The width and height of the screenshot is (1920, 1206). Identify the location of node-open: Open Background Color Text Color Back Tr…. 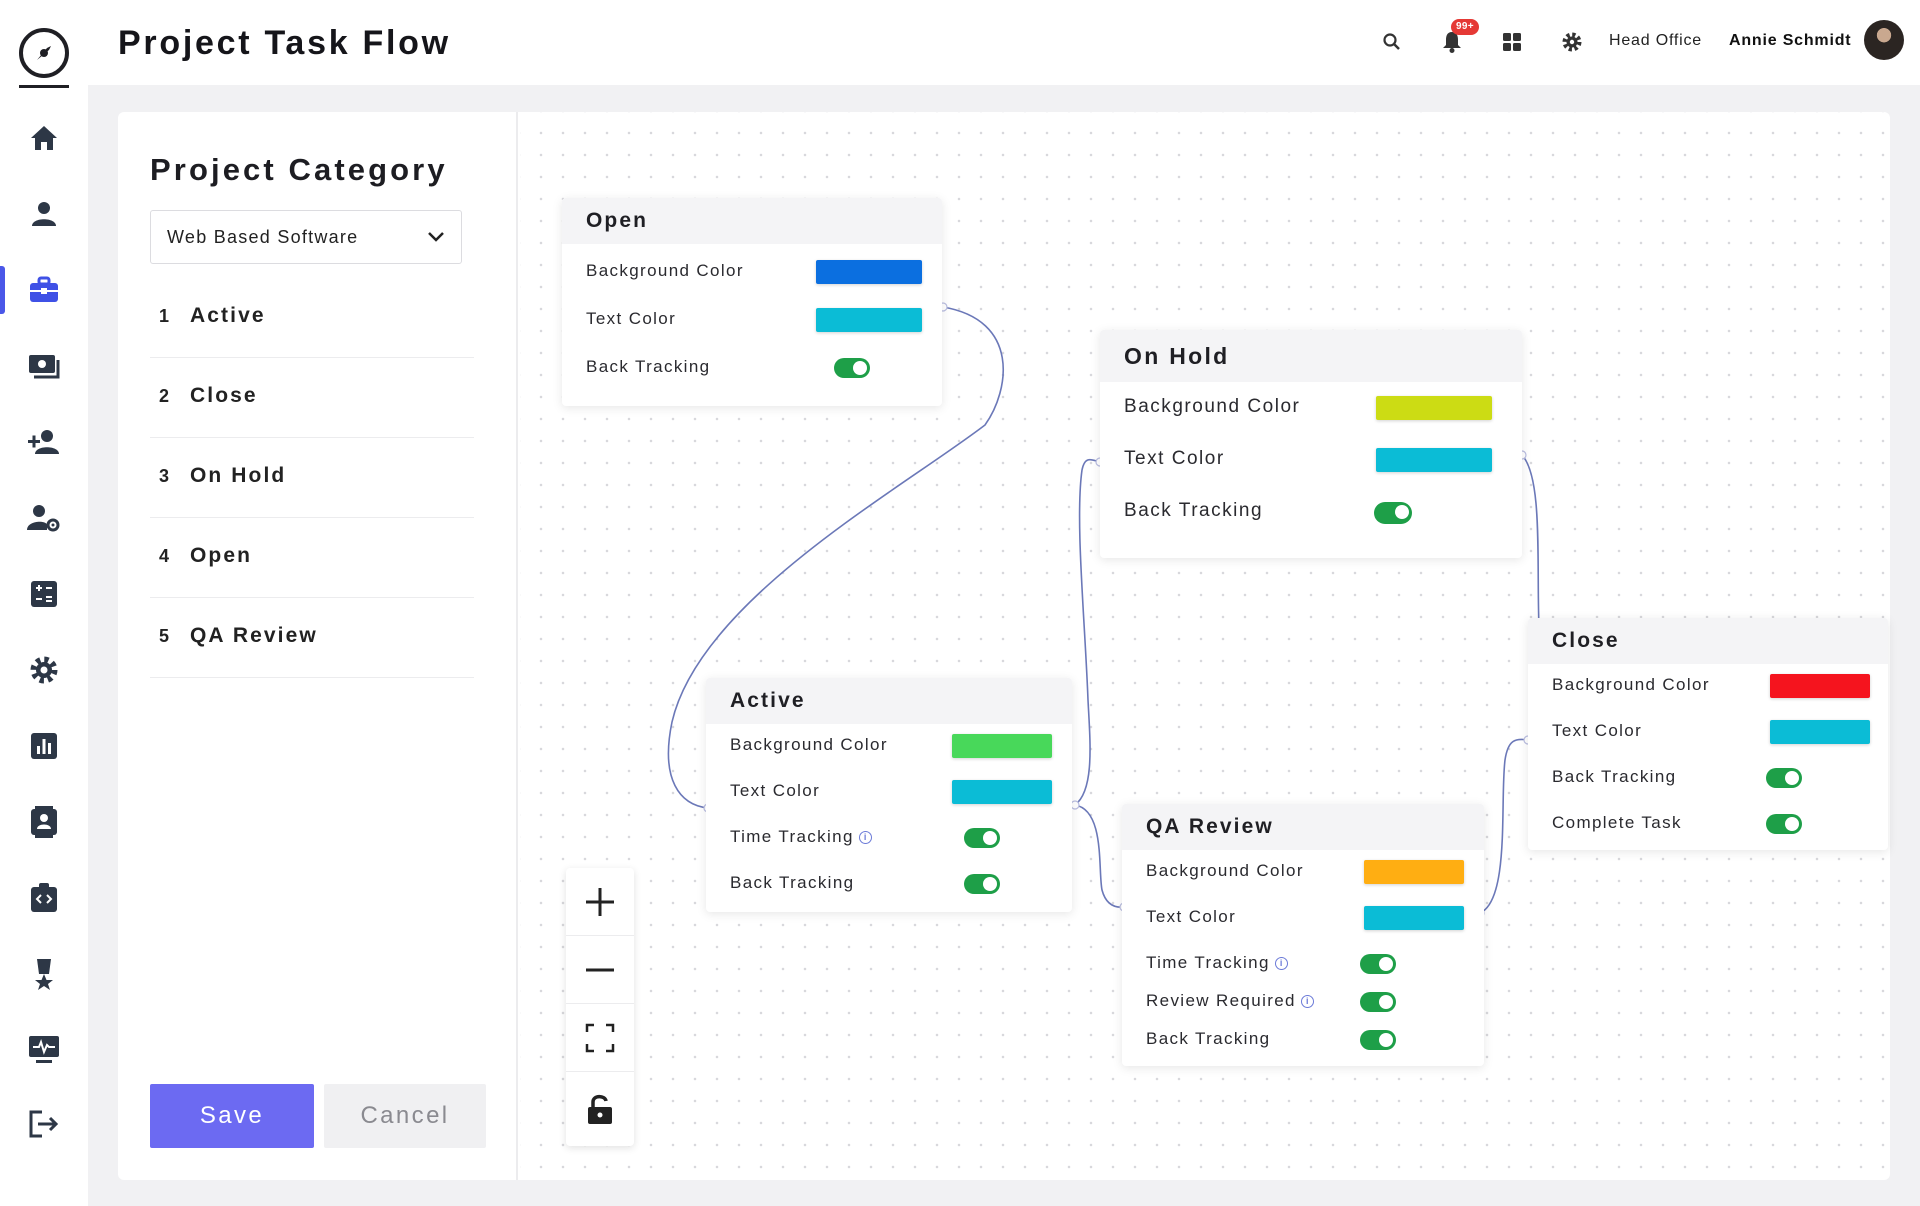
(752, 302).